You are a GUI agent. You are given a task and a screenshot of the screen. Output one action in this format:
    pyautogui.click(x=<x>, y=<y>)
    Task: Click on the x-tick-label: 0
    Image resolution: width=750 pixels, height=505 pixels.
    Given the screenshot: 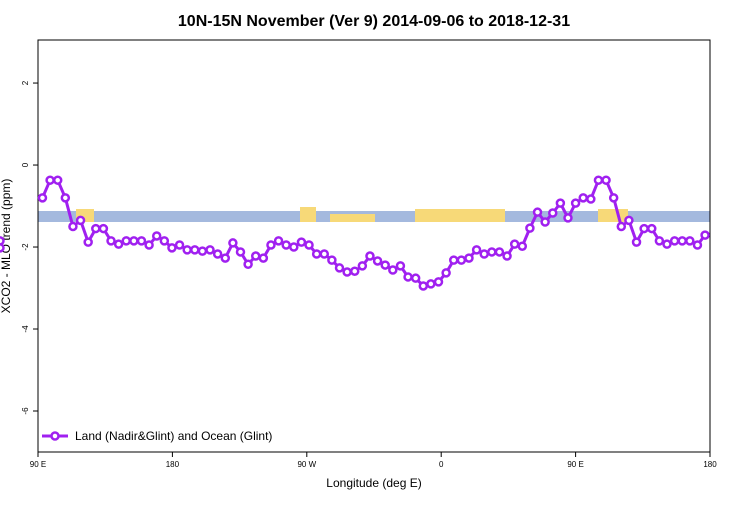 What is the action you would take?
    pyautogui.click(x=441, y=464)
    